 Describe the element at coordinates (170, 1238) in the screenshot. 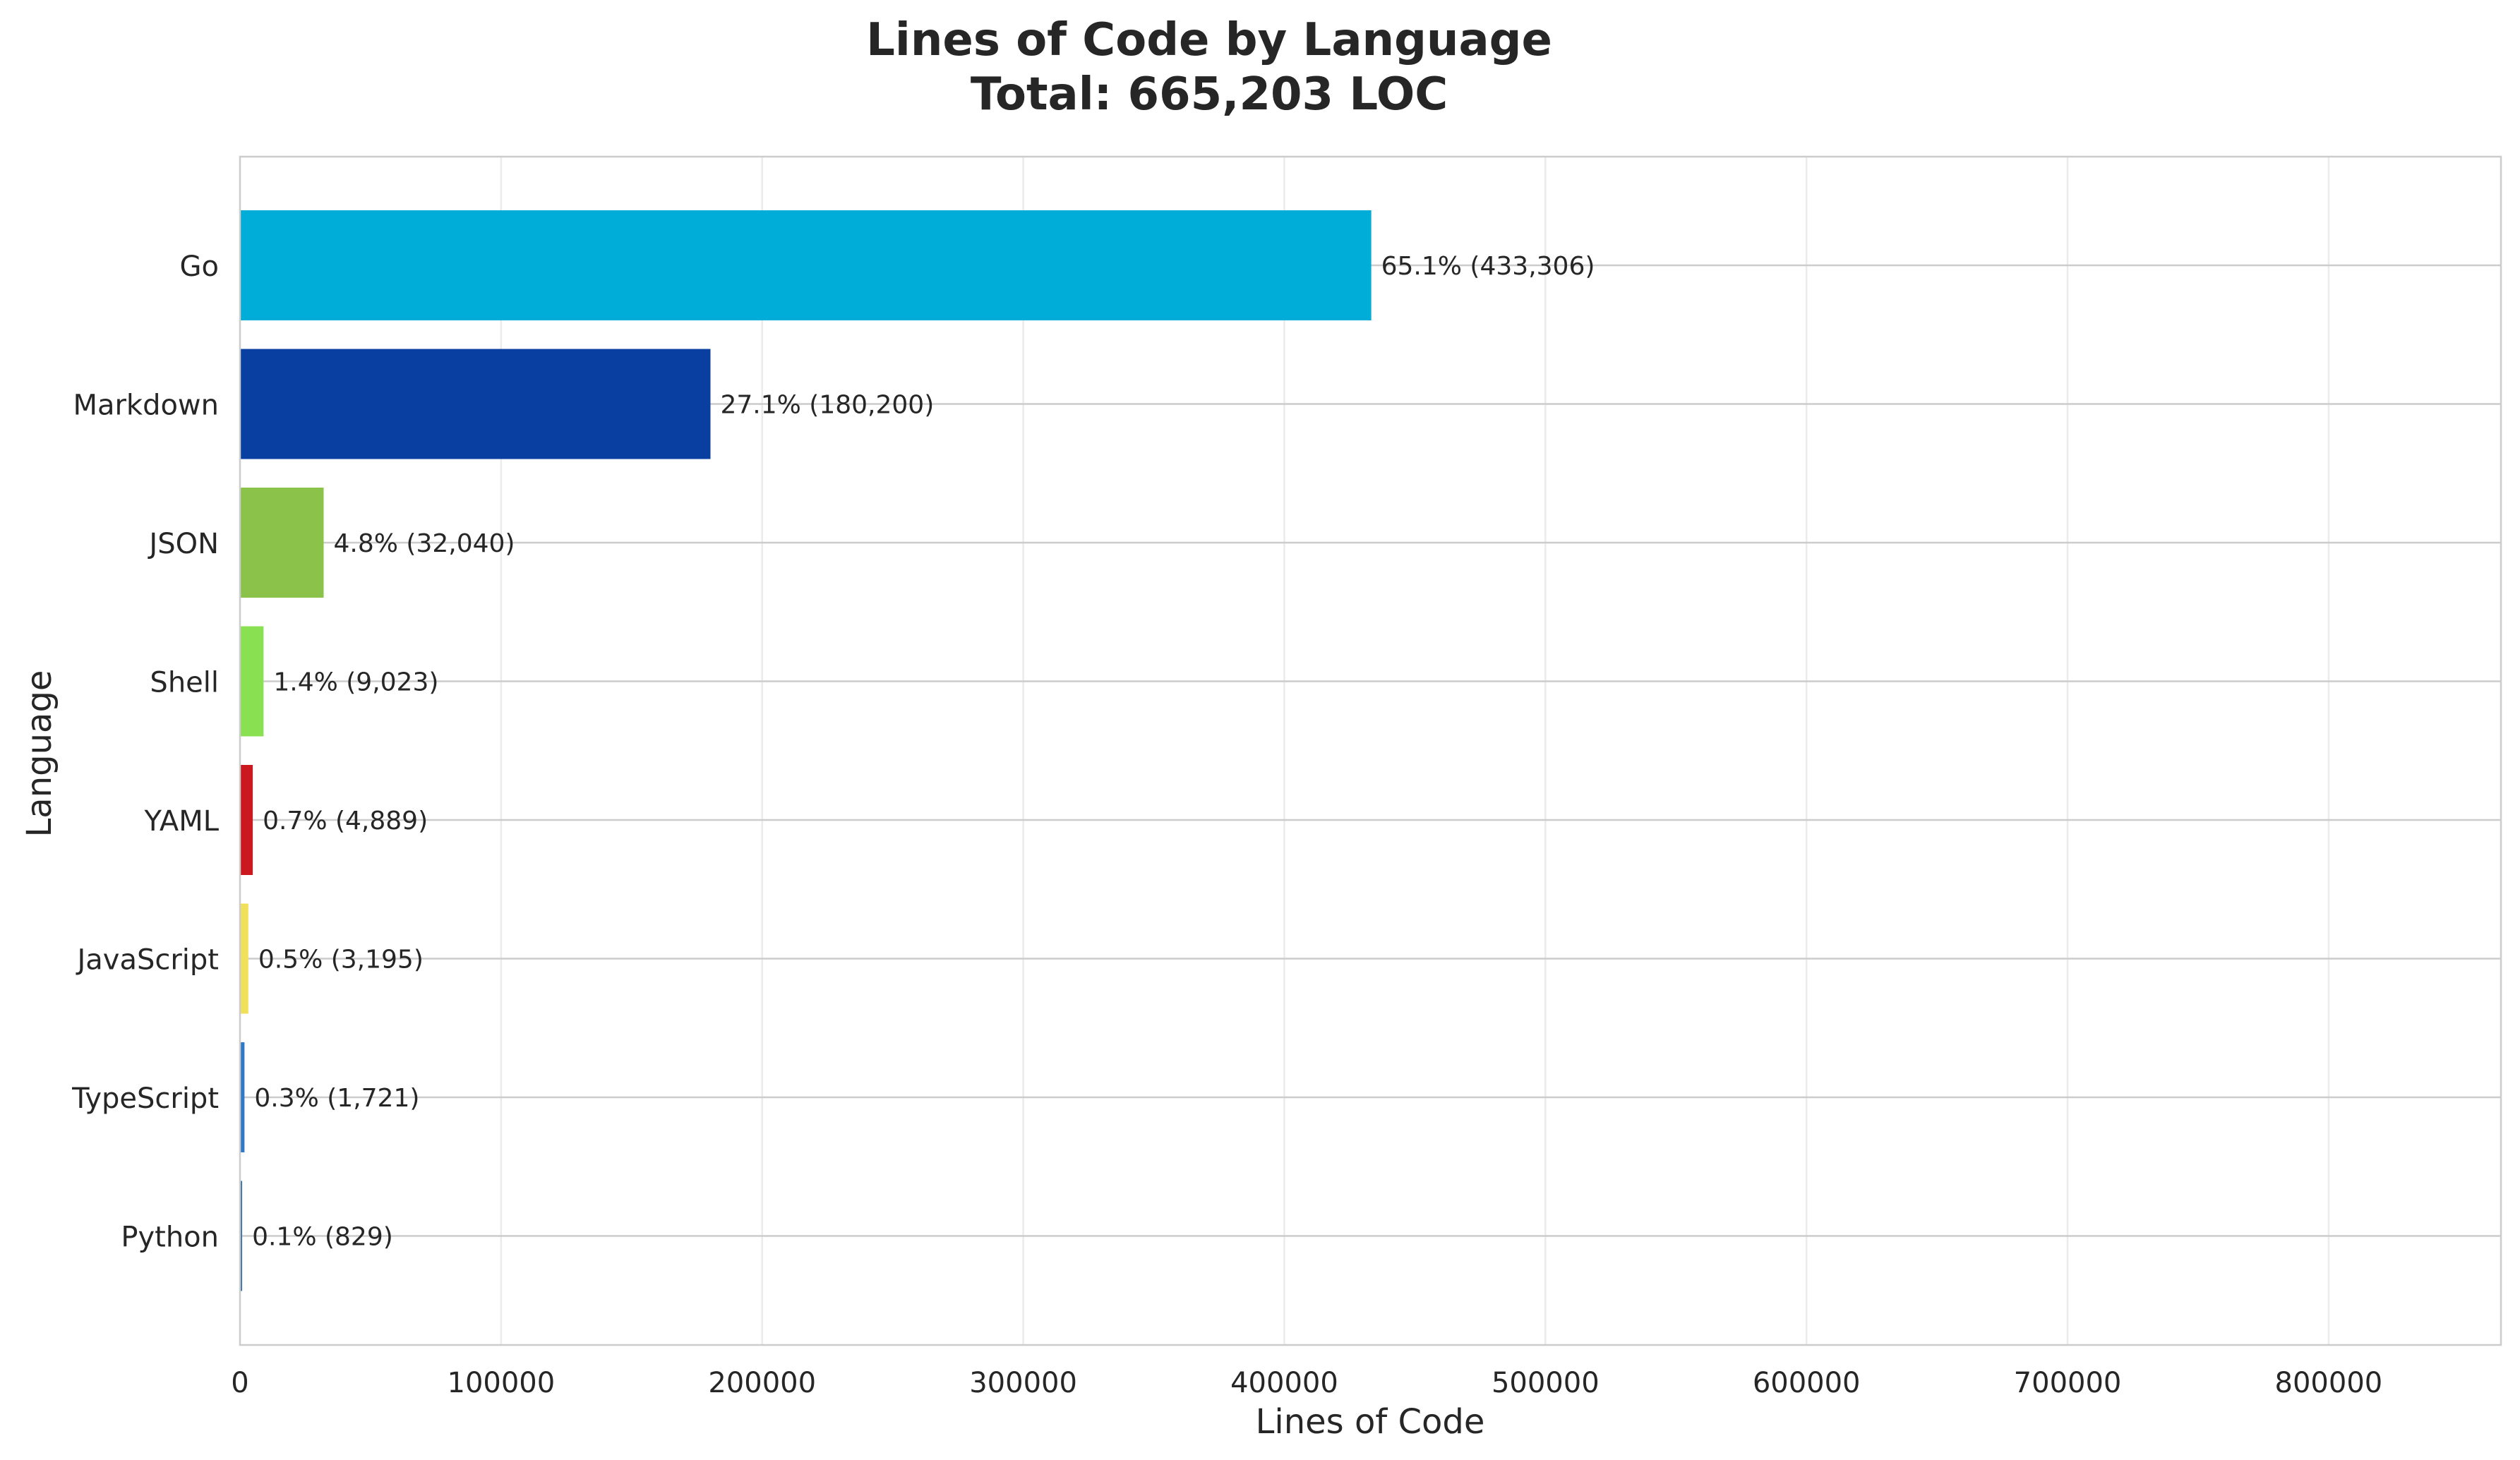

I see `y-tick-label: Python` at that location.